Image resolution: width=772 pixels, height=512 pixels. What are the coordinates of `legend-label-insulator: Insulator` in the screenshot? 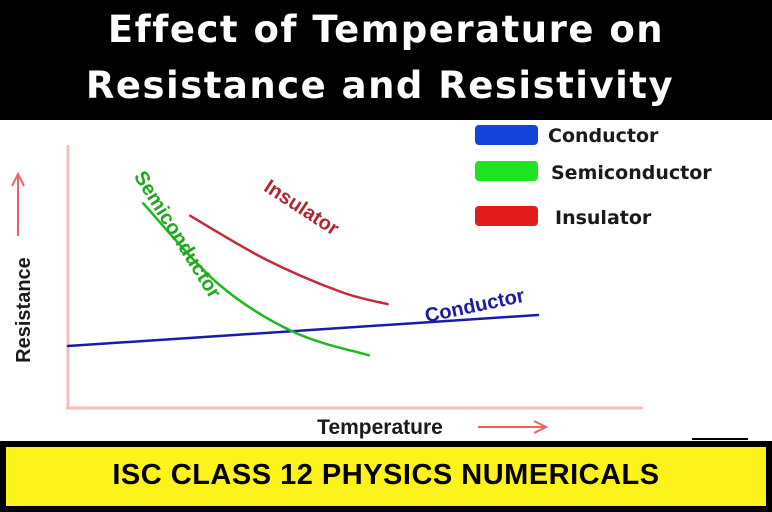 It's located at (603, 218).